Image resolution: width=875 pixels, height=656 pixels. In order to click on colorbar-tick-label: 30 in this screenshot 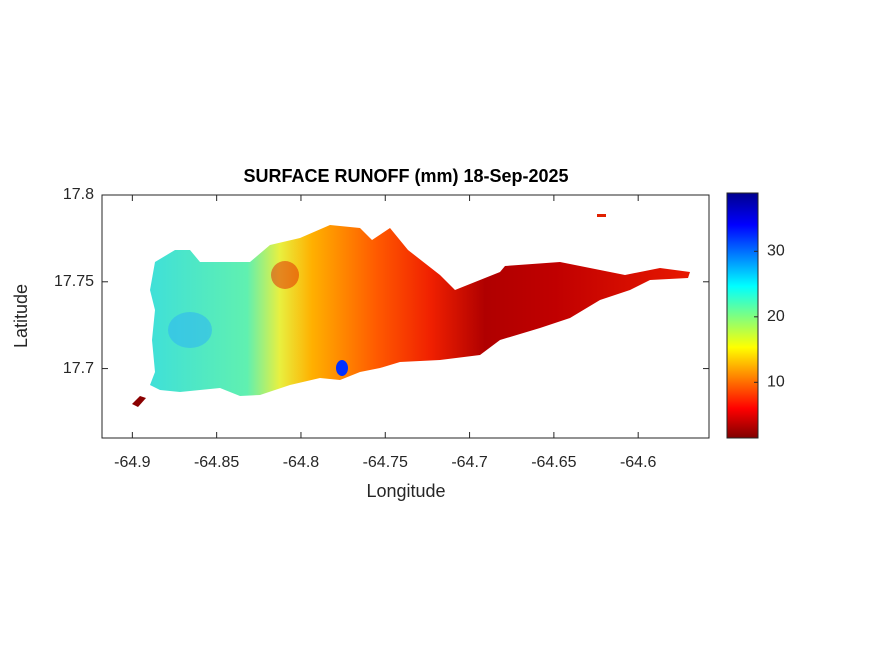, I will do `click(776, 251)`.